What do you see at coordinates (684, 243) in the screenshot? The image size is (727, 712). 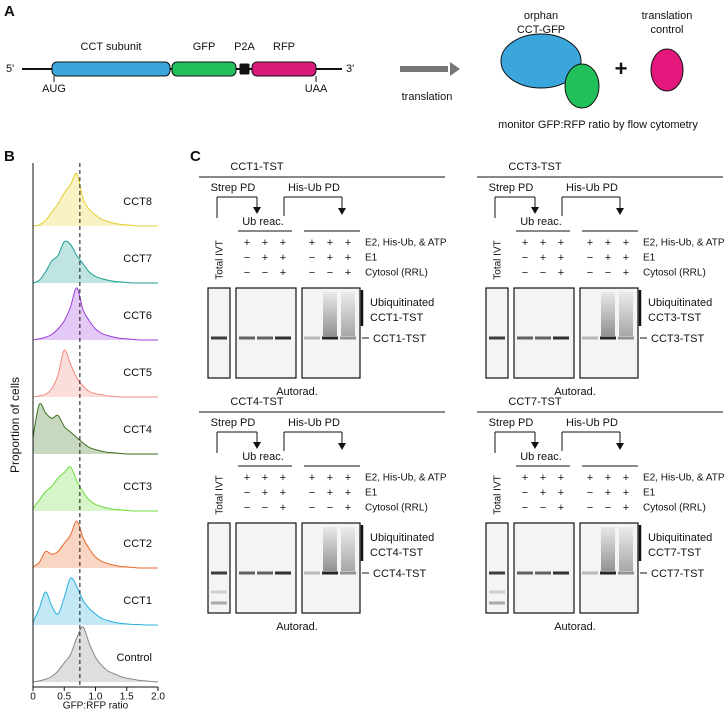 I see `condition-label: E2, His-Ub, & ATP` at bounding box center [684, 243].